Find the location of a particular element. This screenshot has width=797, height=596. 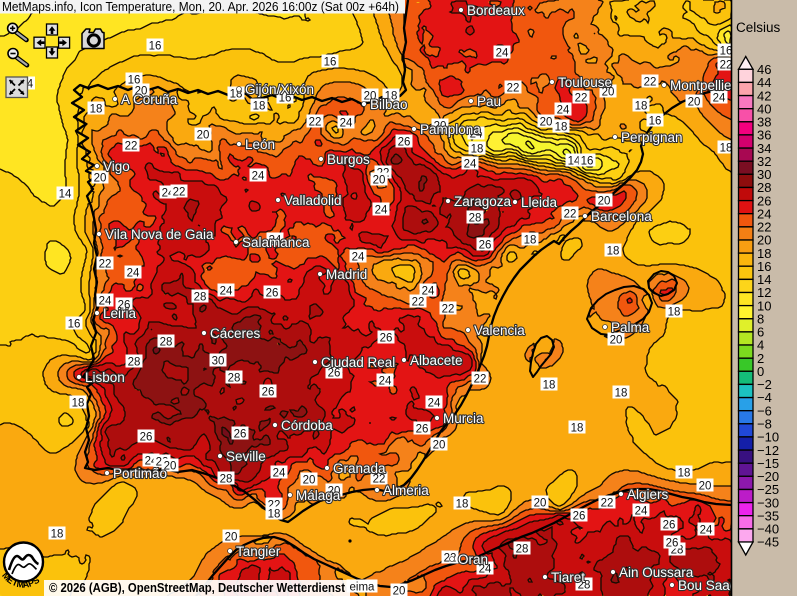

svg-text: Vila Nova de Gaia is located at coordinates (159, 234).